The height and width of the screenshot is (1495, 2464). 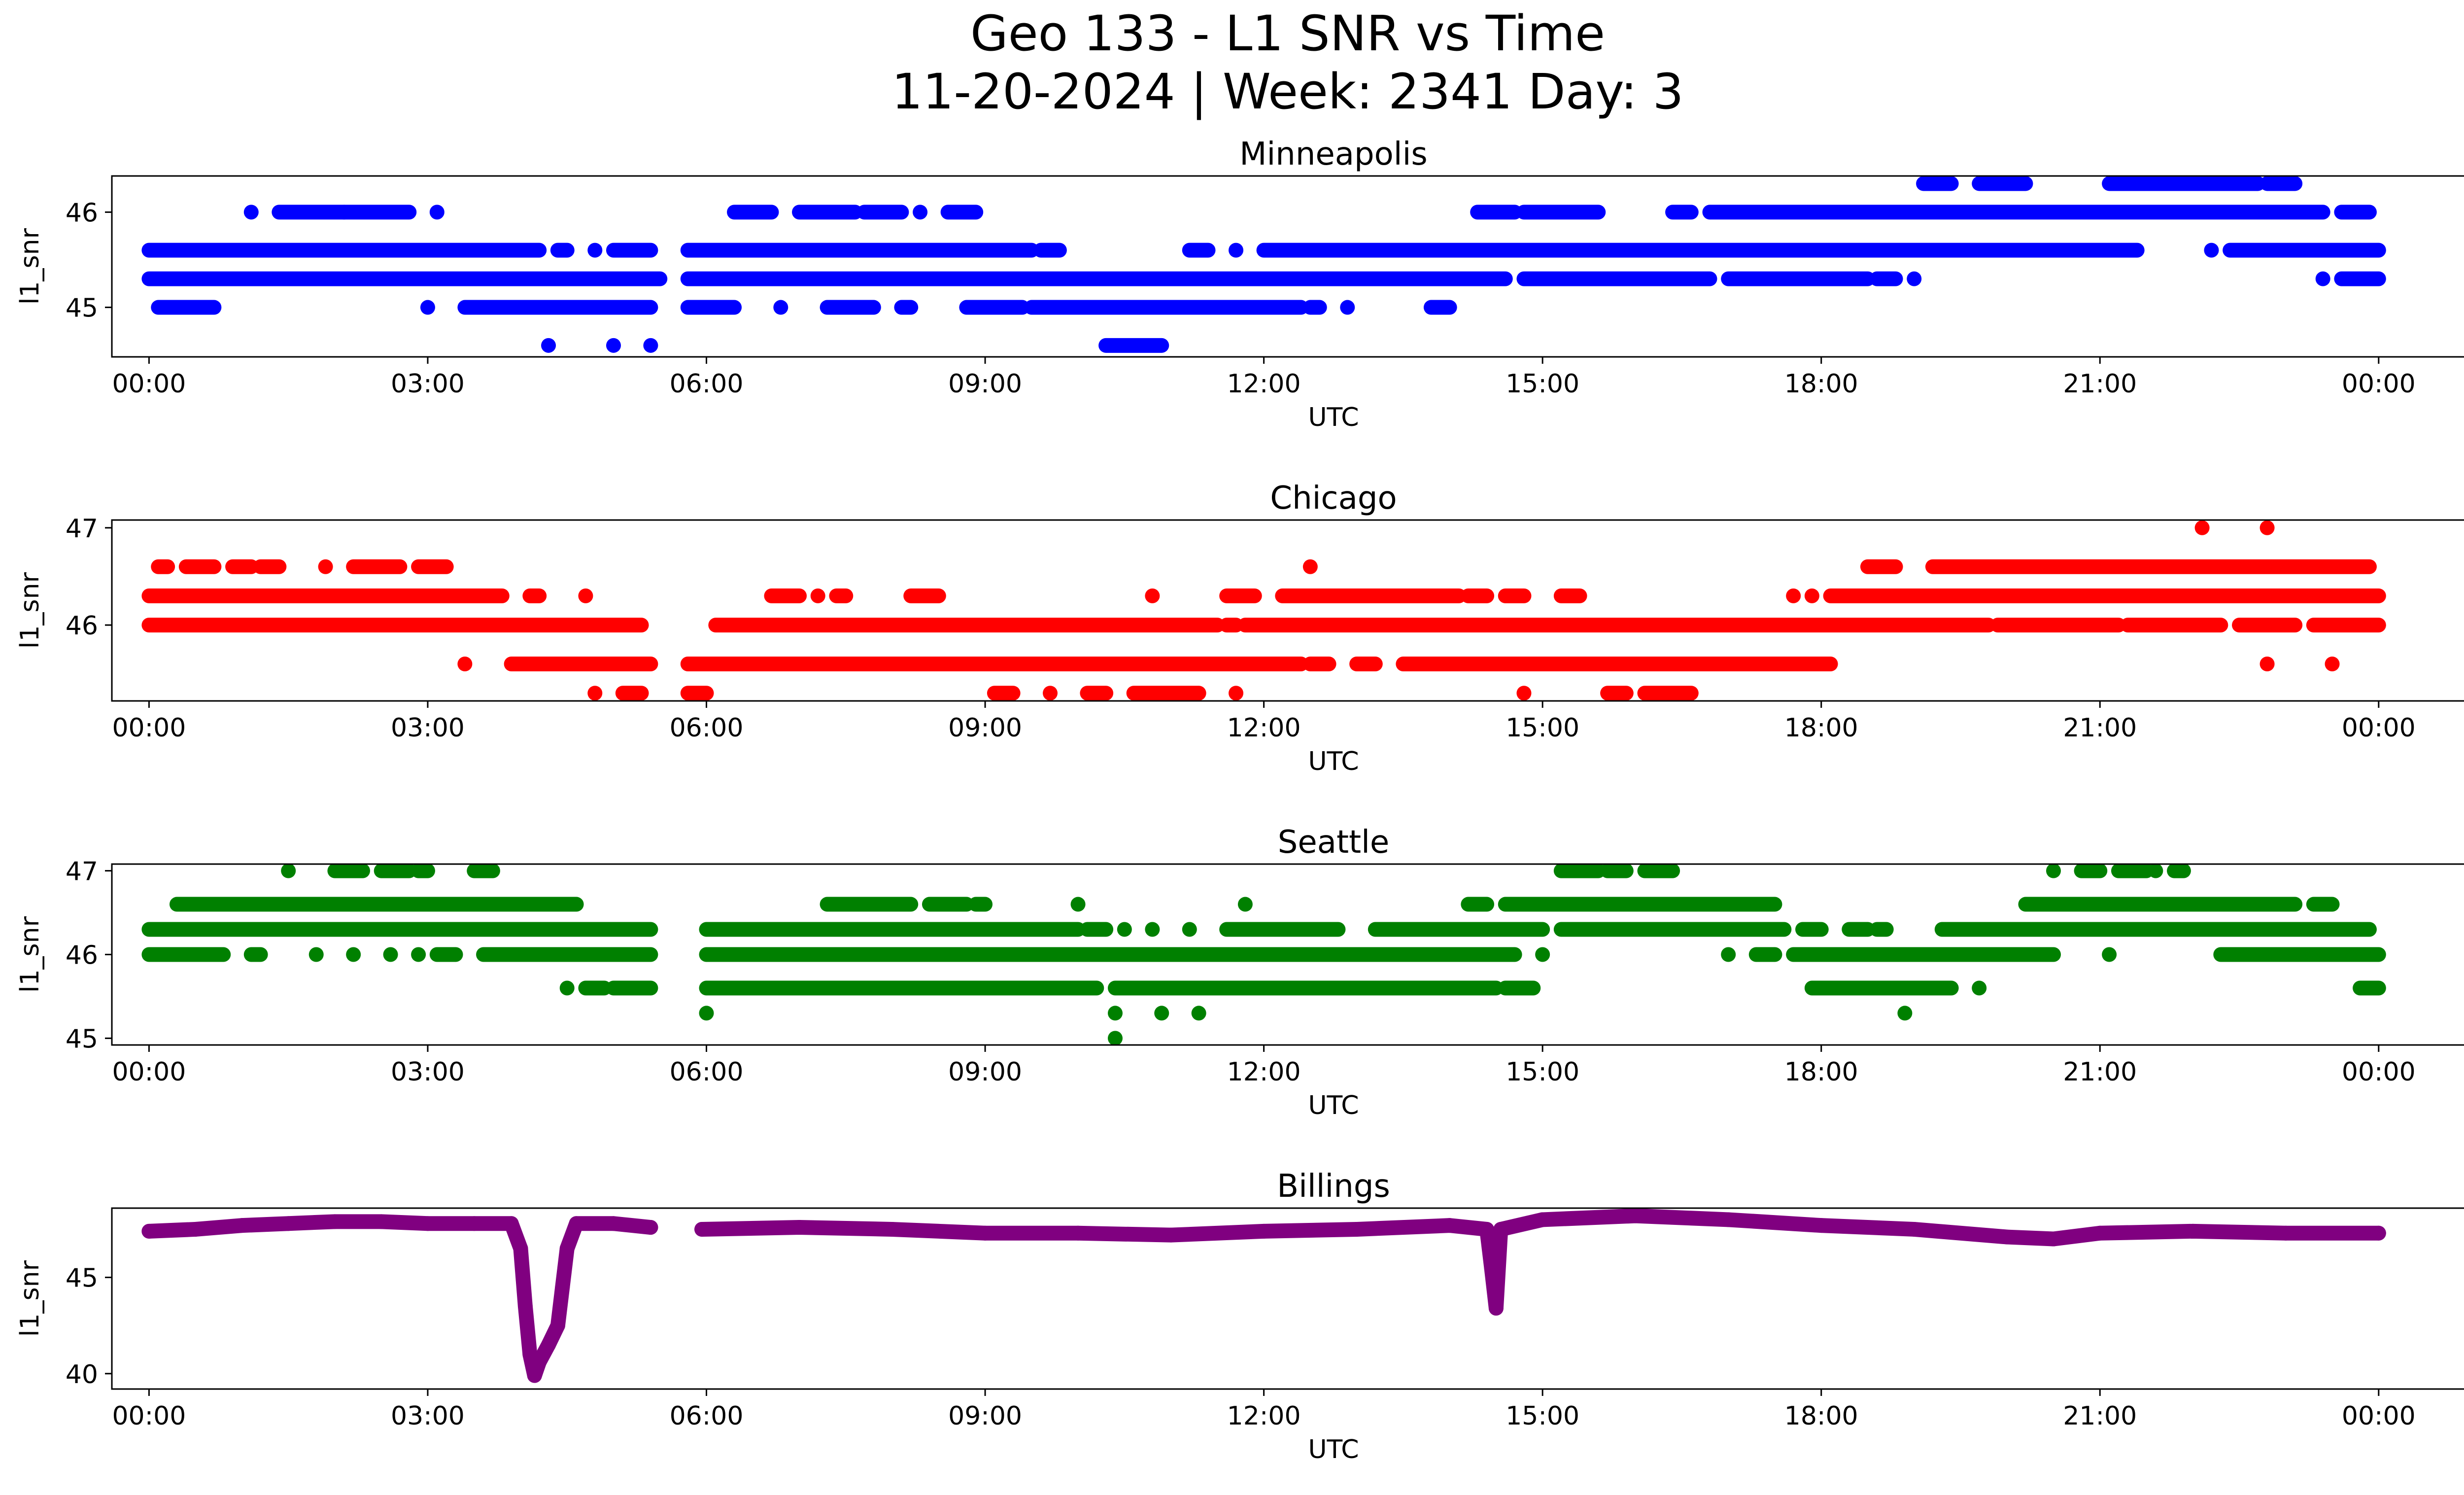 I want to click on subplot-title: Seattle, so click(x=1334, y=842).